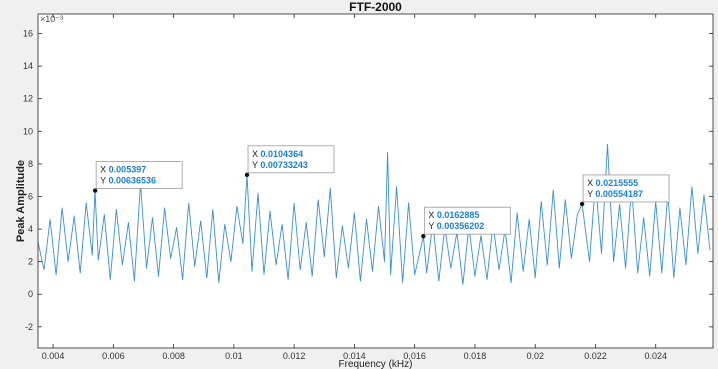  Describe the element at coordinates (234, 356) in the screenshot. I see `x-tick-label: 0.01` at that location.